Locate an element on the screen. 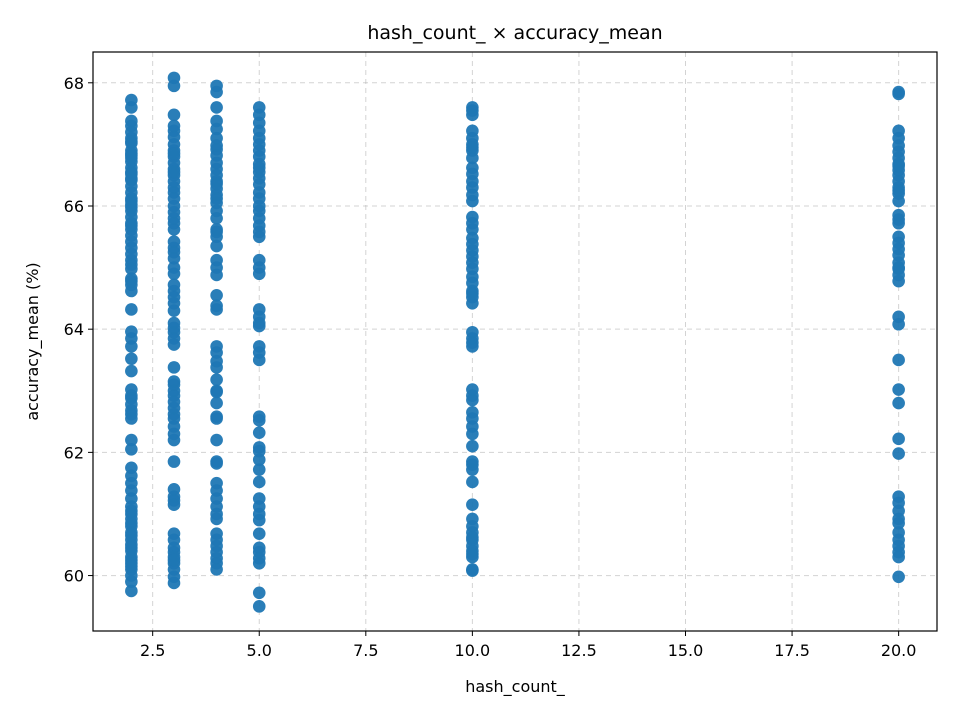 This screenshot has width=960, height=720. y-axis-ticks: 60 62 64 66 68 is located at coordinates (78, 330).